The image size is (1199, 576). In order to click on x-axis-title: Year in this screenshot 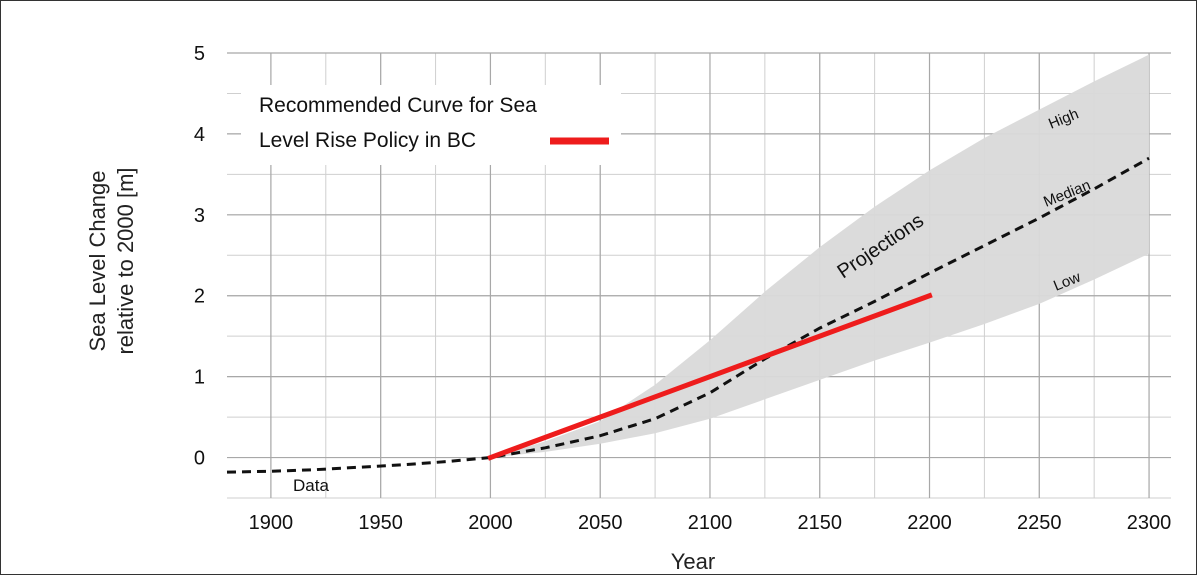, I will do `click(693, 561)`.